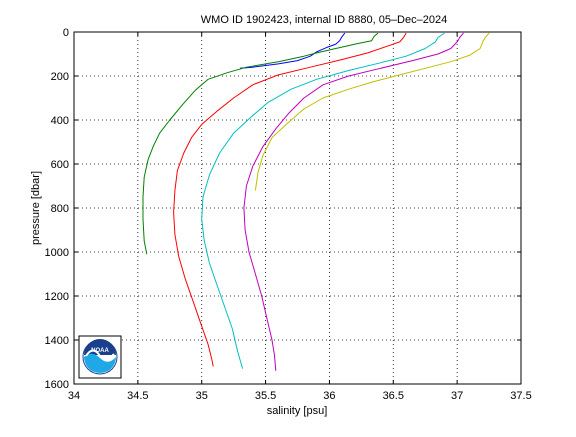  I want to click on noaa-logo: NOAA, so click(100, 357).